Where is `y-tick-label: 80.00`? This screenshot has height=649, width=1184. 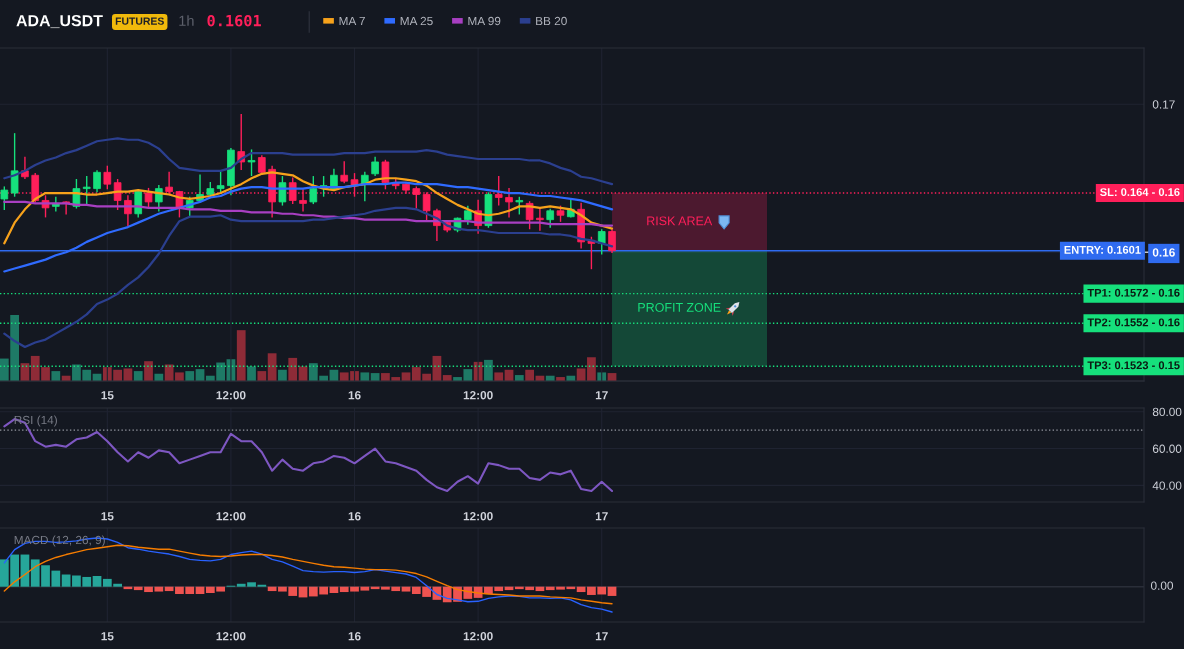 y-tick-label: 80.00 is located at coordinates (1167, 412).